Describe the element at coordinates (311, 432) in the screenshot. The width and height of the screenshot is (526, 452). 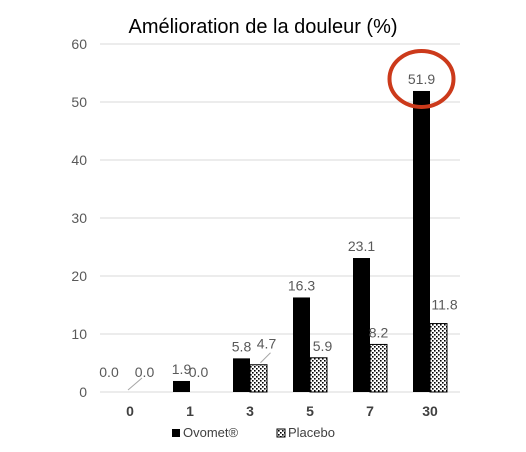
I see `legend-label-placebo: Placebo` at that location.